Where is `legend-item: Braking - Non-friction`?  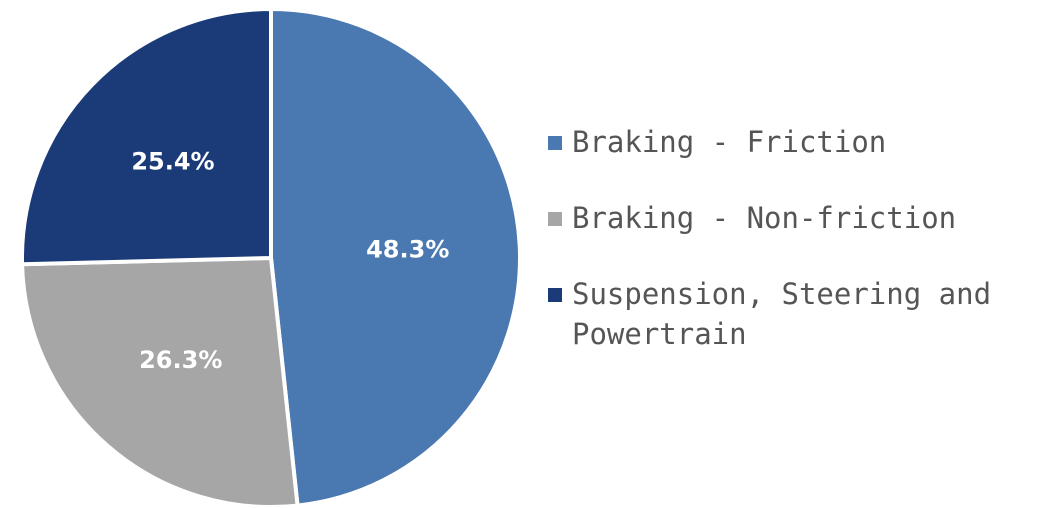 legend-item: Braking - Non-friction is located at coordinates (788, 218).